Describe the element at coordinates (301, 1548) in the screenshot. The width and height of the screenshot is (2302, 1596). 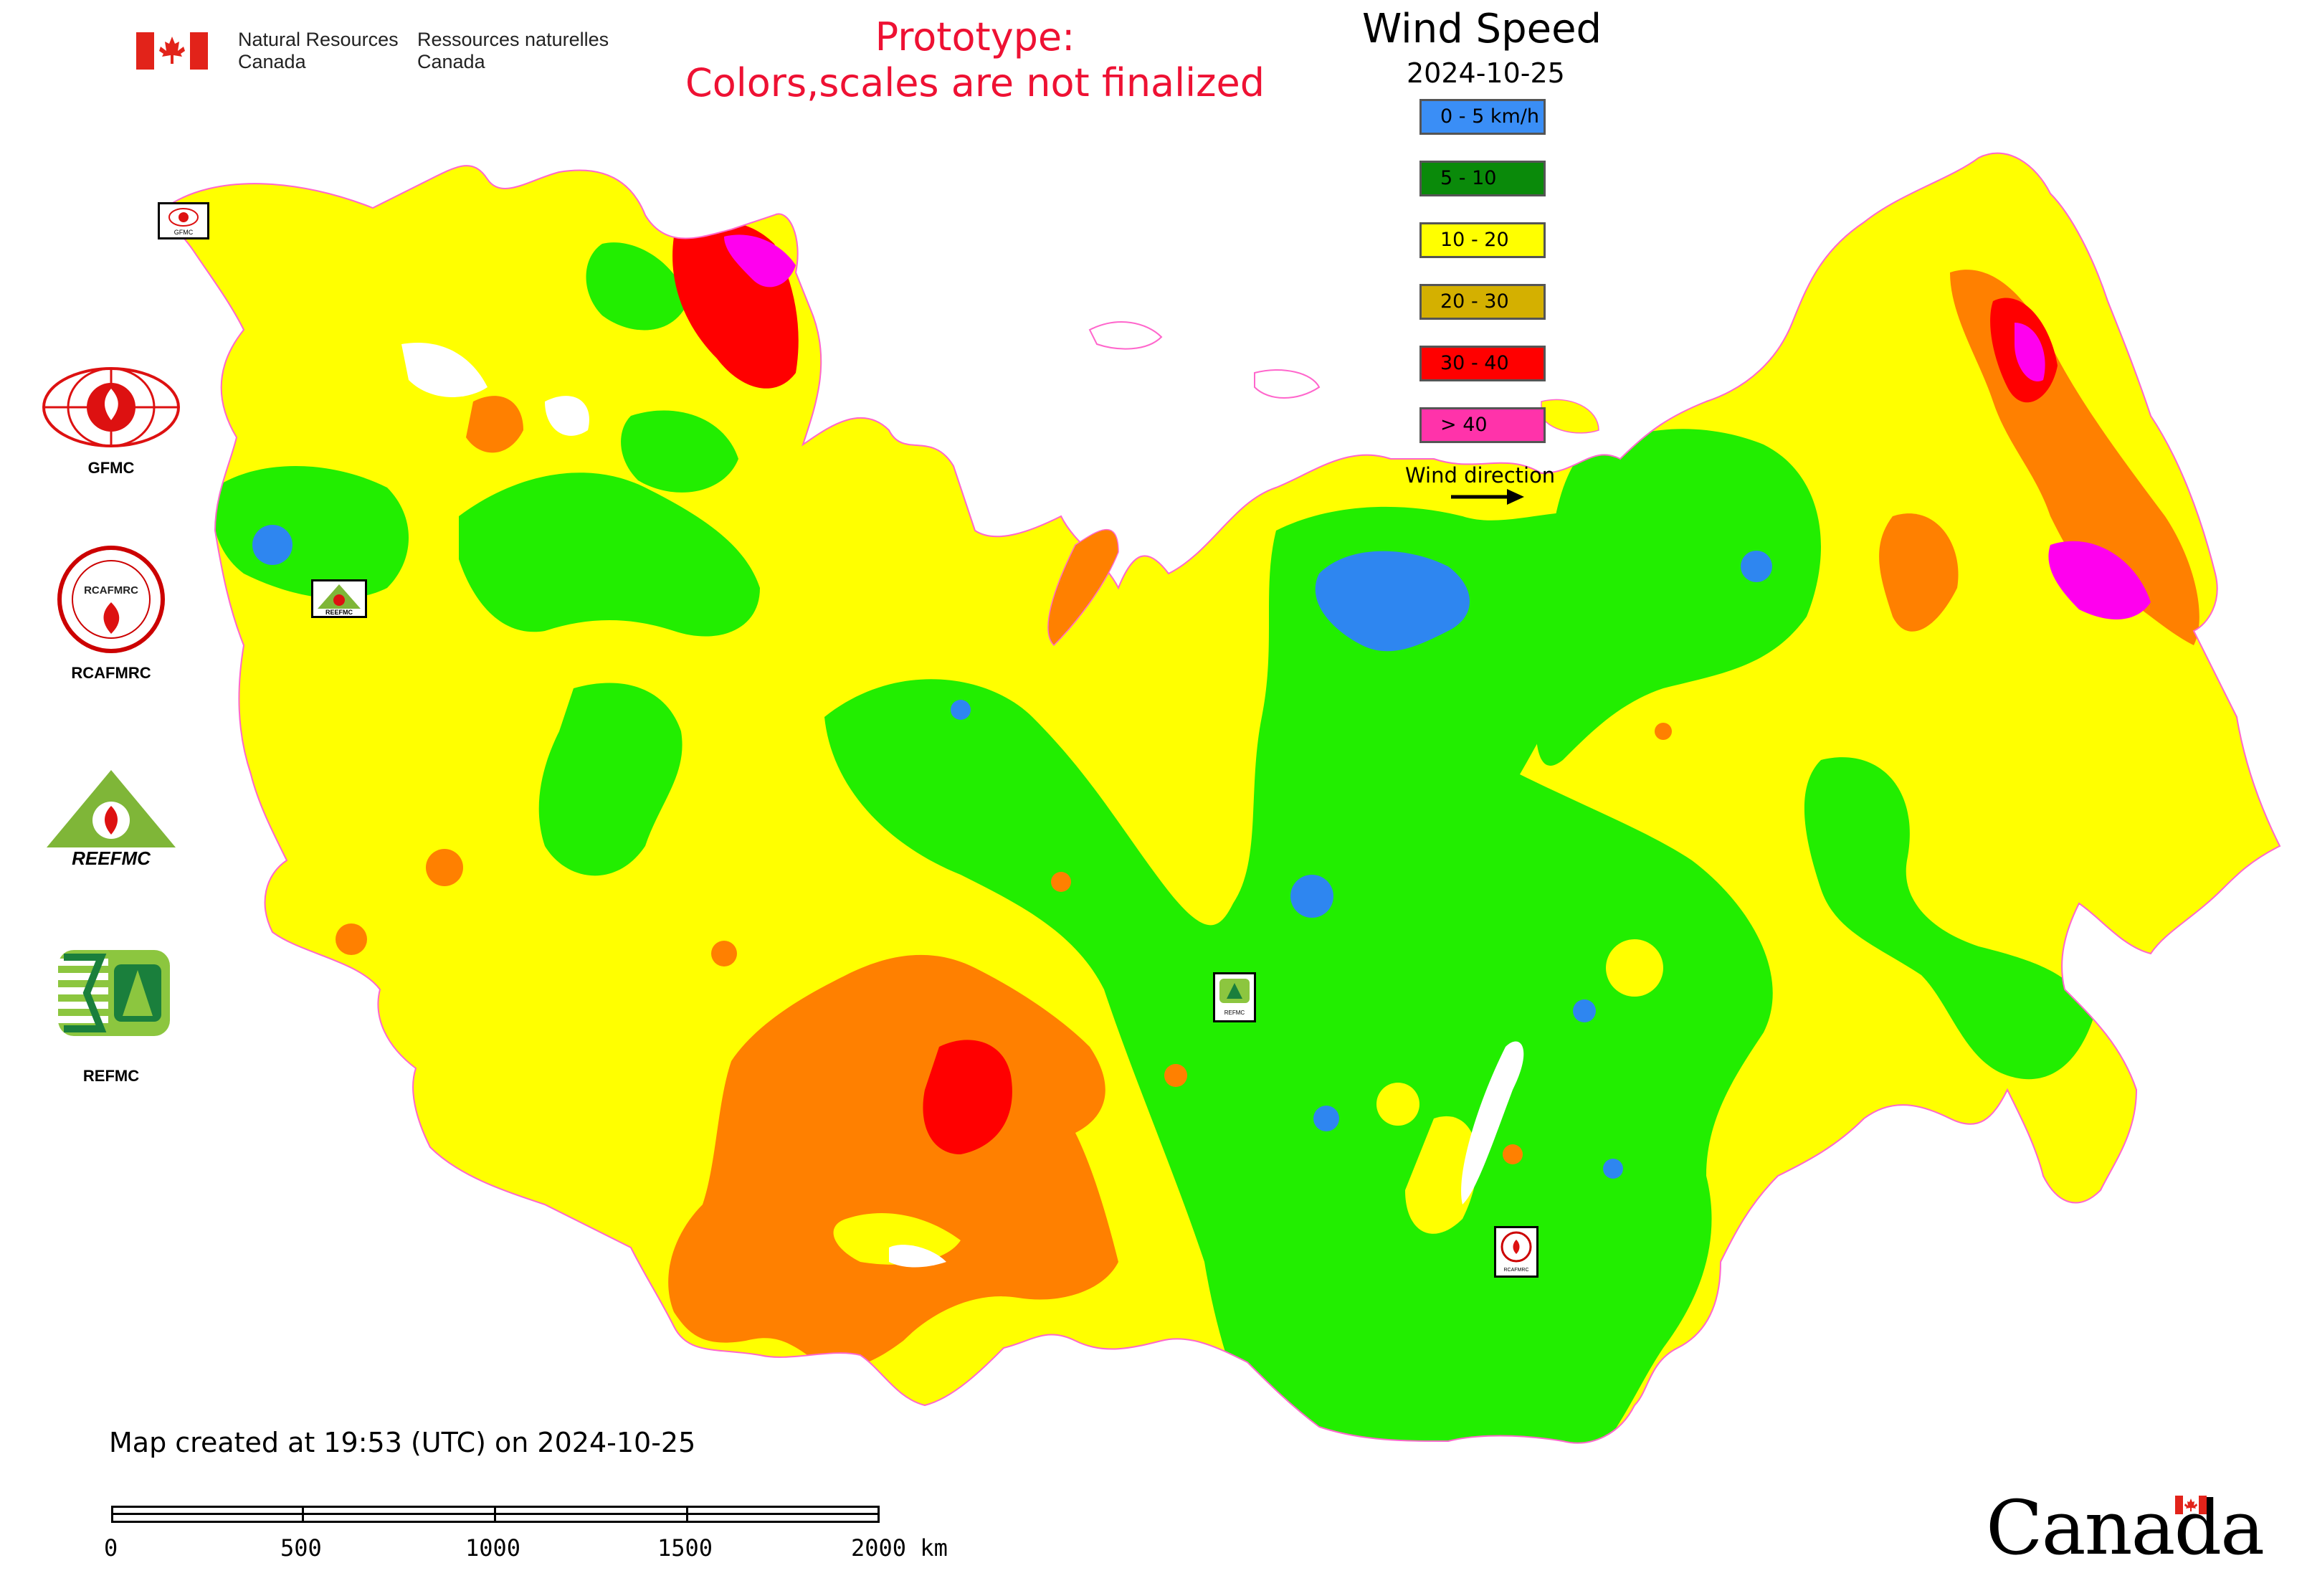
I see `scale-label-500: 500` at that location.